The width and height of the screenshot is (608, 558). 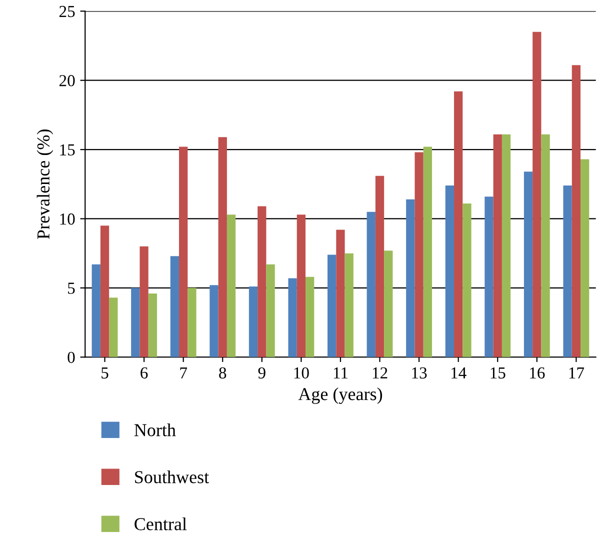 What do you see at coordinates (67, 219) in the screenshot?
I see `y-tick-label: 10` at bounding box center [67, 219].